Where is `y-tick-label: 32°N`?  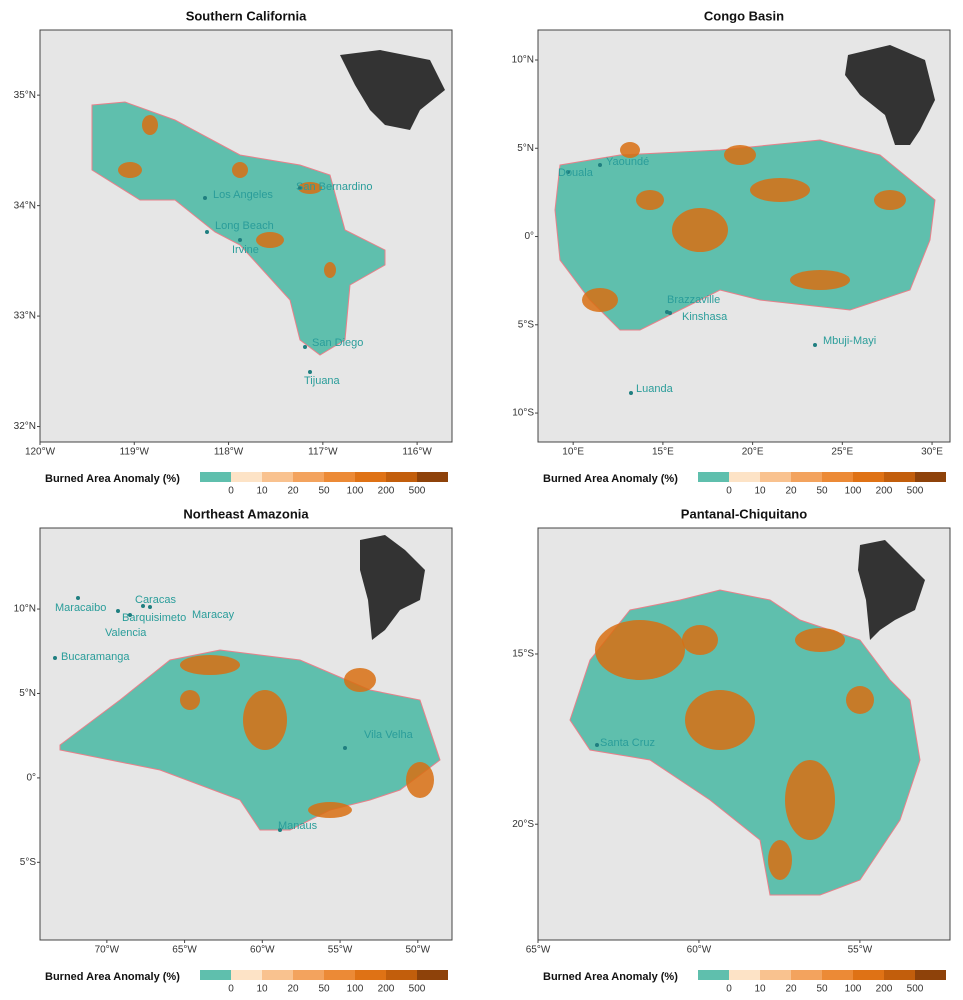
y-tick-label: 32°N is located at coordinates (25, 426).